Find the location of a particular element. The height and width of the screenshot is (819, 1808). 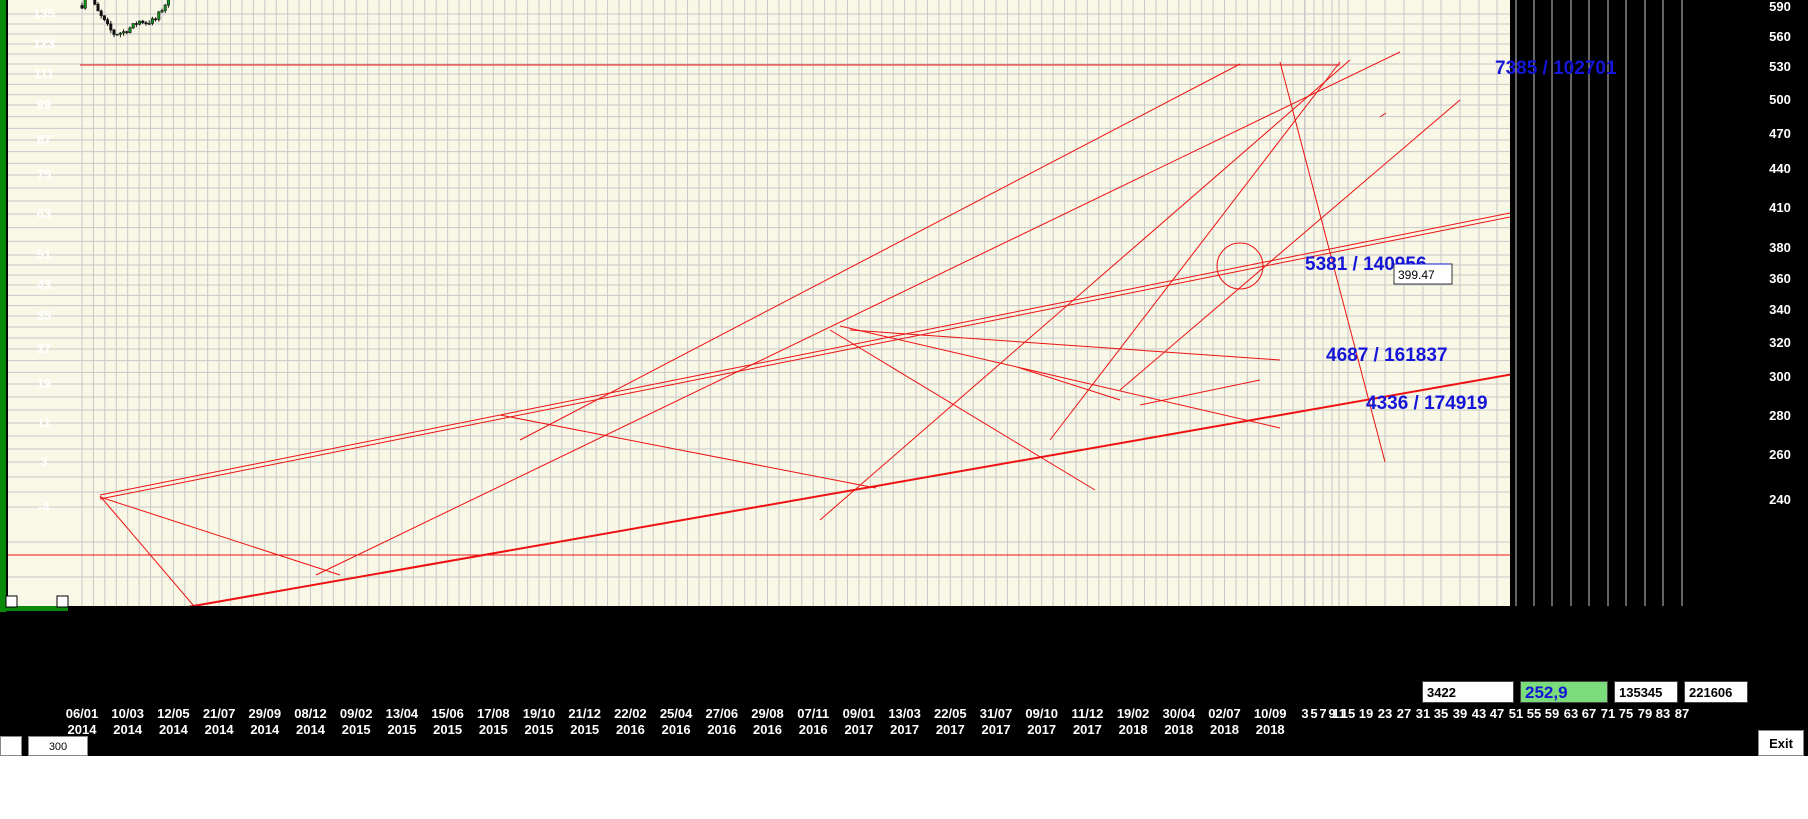

current-value-label: 399.47 is located at coordinates (1416, 275).